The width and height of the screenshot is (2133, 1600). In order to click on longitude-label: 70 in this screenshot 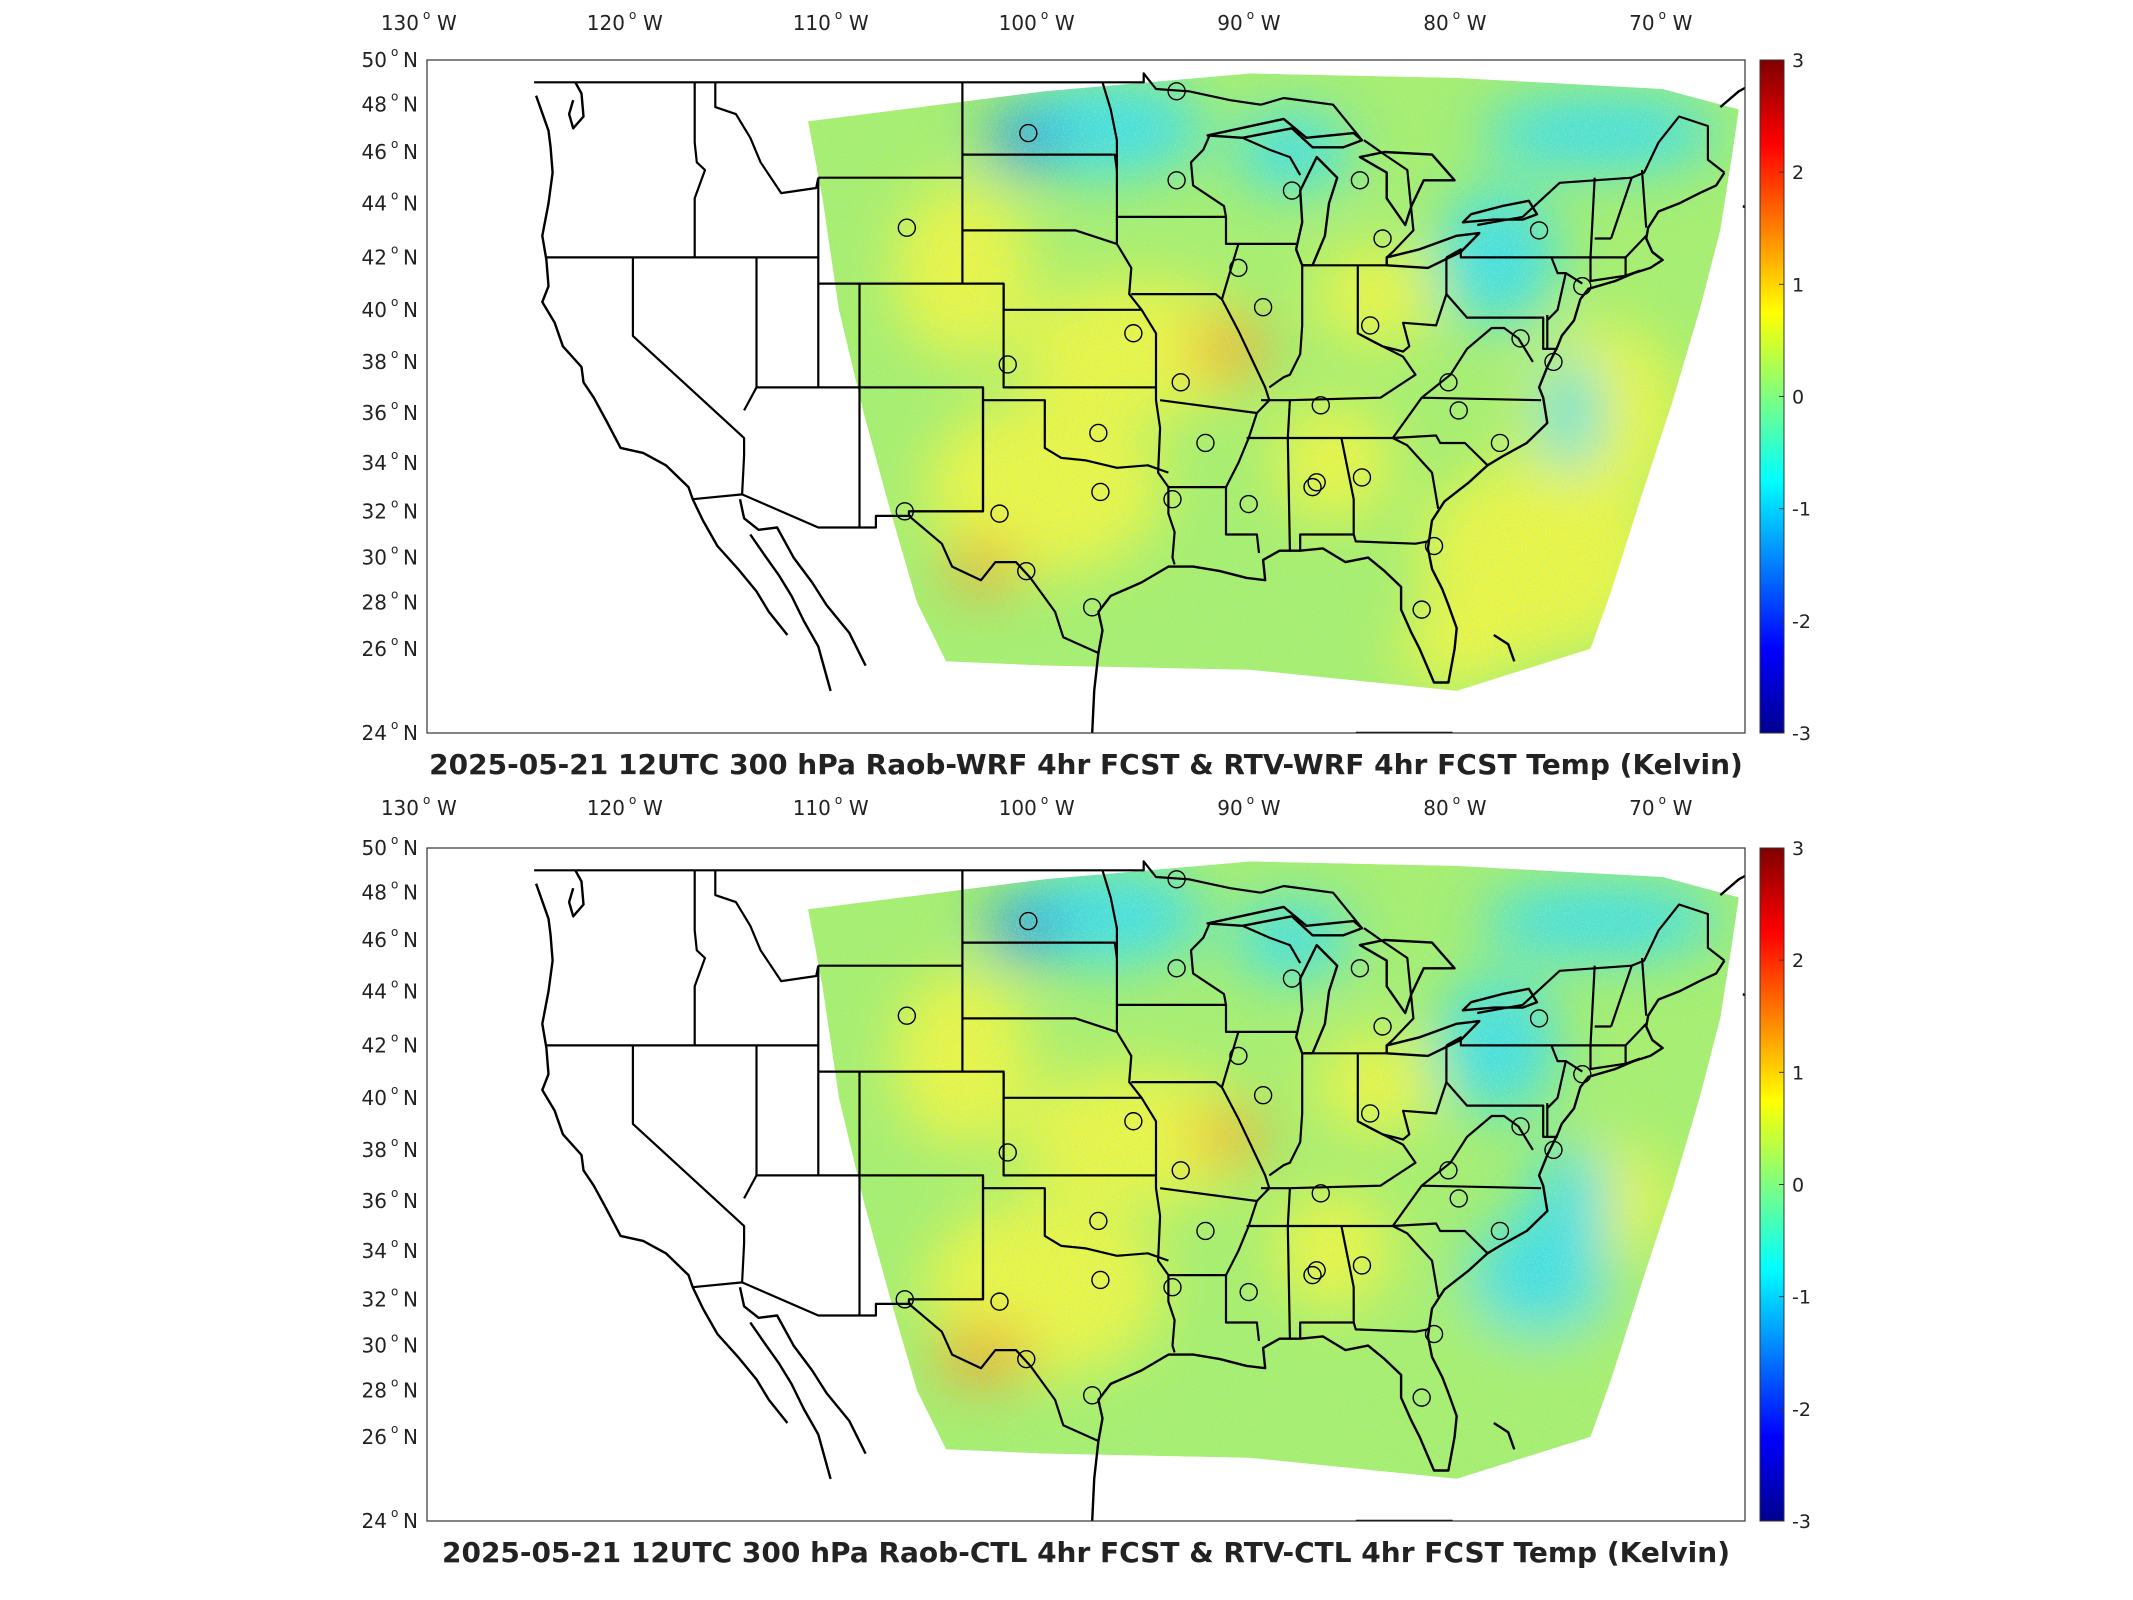, I will do `click(1641, 23)`.